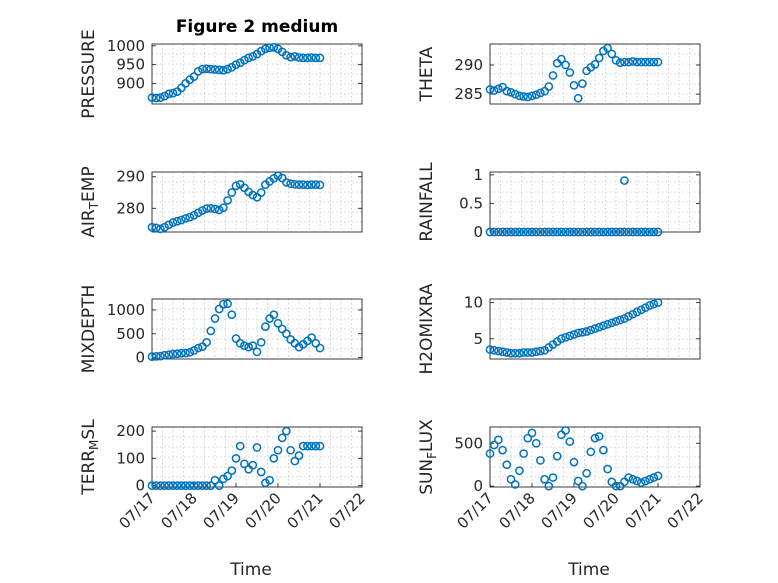  I want to click on subplot-theta: 285 290 THETA, so click(559, 74).